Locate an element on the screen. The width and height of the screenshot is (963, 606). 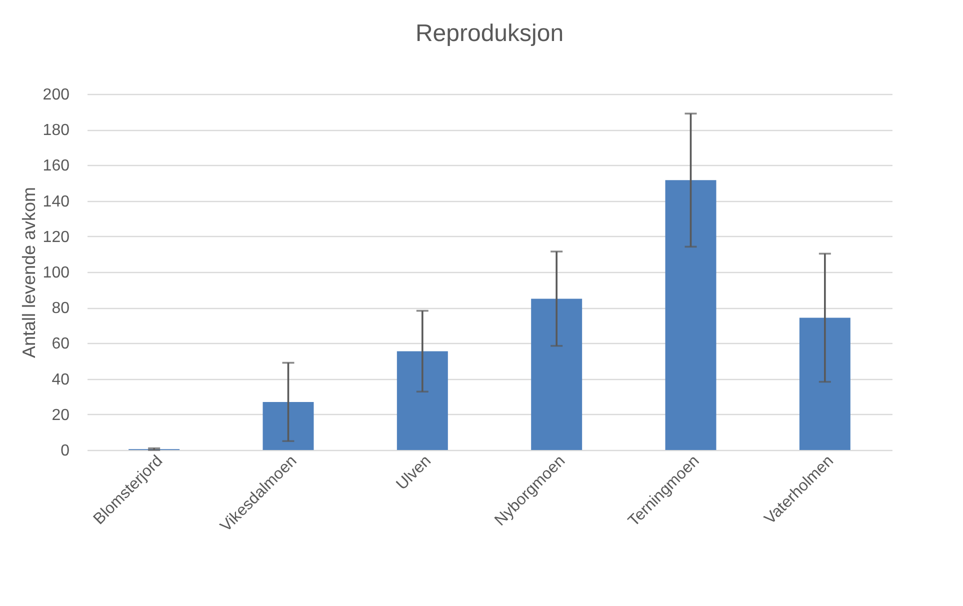
y-axis-title: Antall levende avkom is located at coordinates (28, 272).